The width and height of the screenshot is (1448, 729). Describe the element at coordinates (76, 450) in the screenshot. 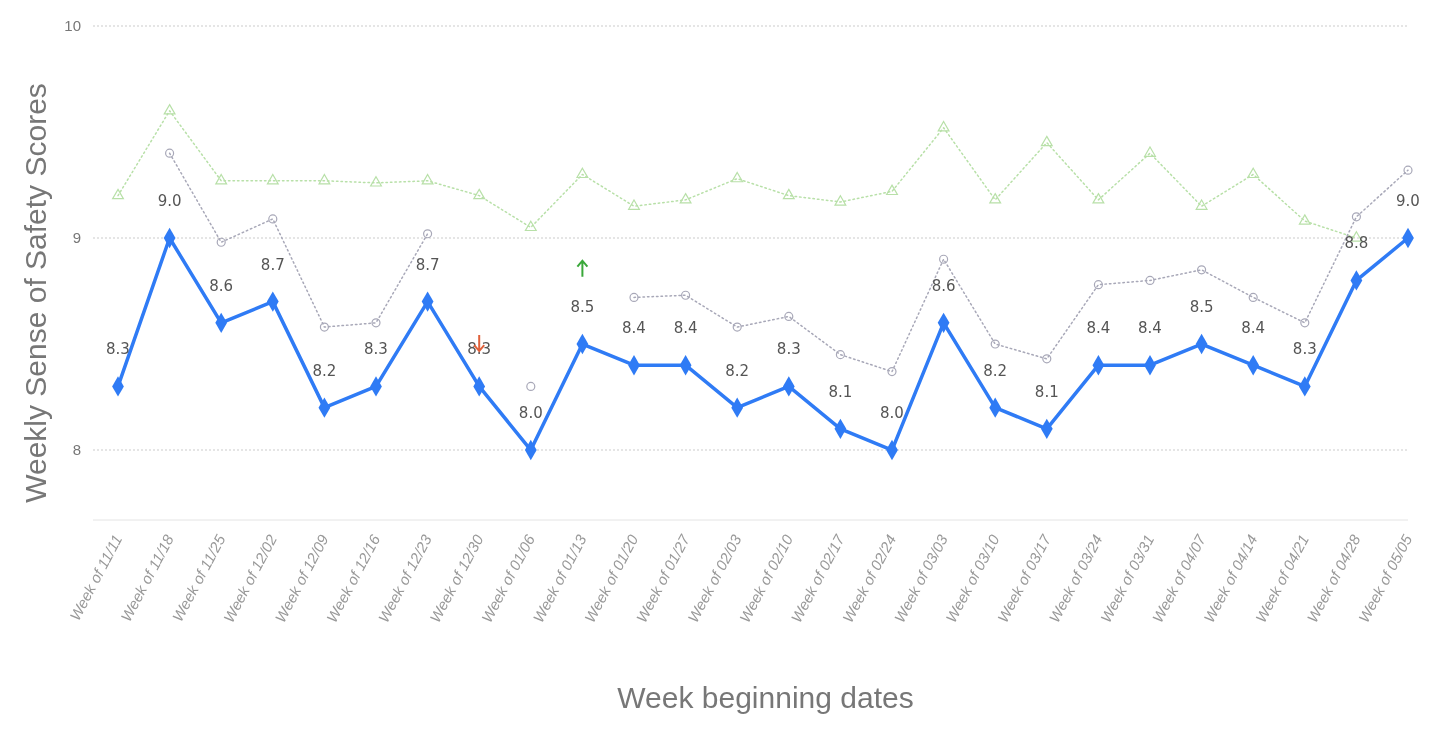

I see `y-tick-label: 8` at that location.